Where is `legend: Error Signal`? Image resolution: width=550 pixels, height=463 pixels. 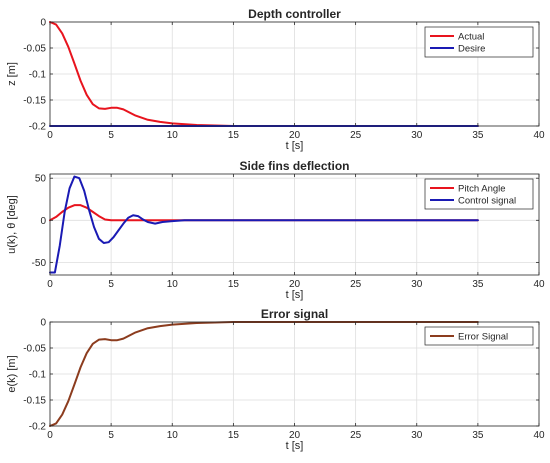
legend: Error Signal is located at coordinates (479, 336).